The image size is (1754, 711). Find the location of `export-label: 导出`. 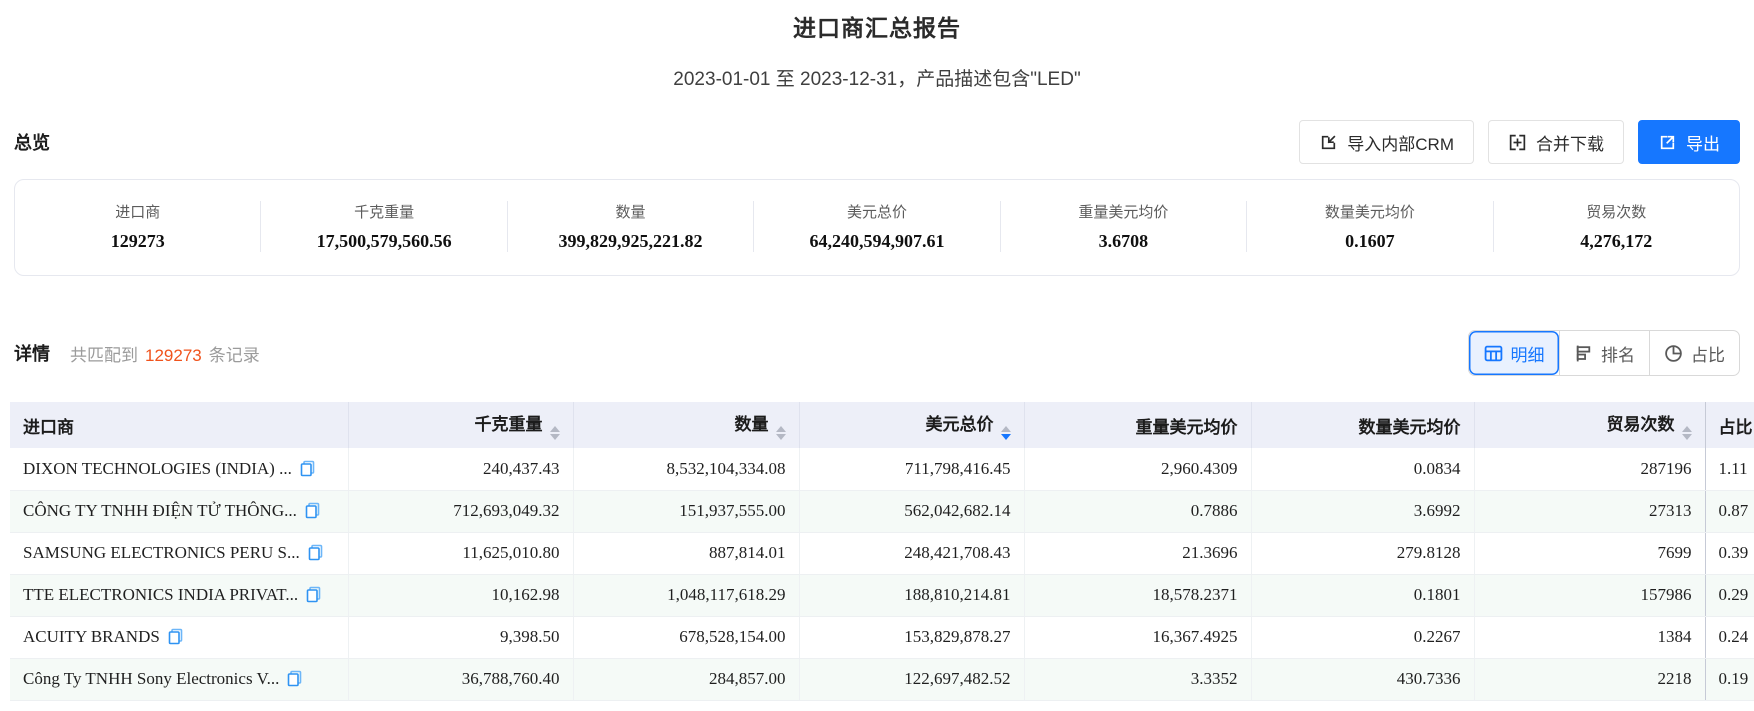

export-label: 导出 is located at coordinates (1703, 144).